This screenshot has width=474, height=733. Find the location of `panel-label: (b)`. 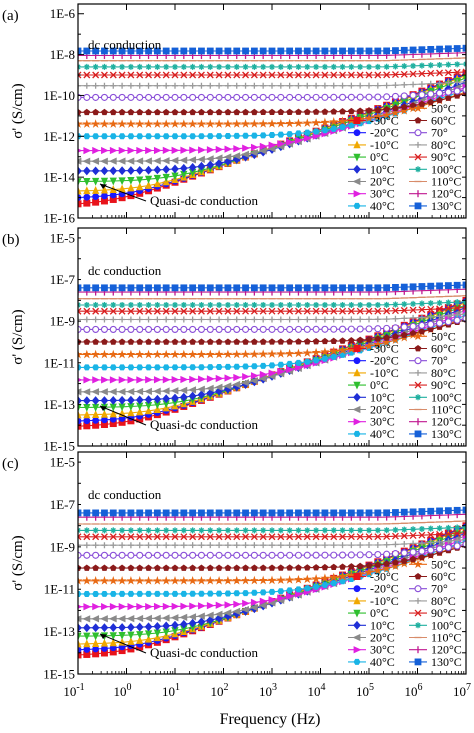

panel-label: (b) is located at coordinates (11, 240).